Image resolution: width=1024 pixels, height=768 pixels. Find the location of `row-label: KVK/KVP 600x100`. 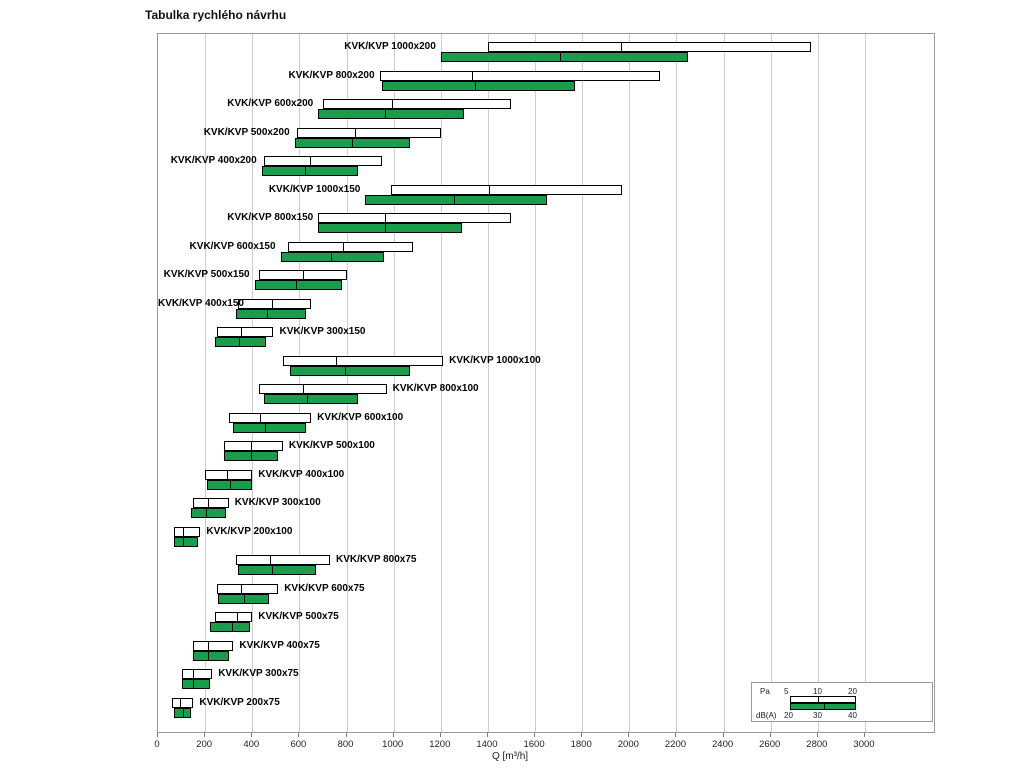

row-label: KVK/KVP 600x100 is located at coordinates (360, 417).